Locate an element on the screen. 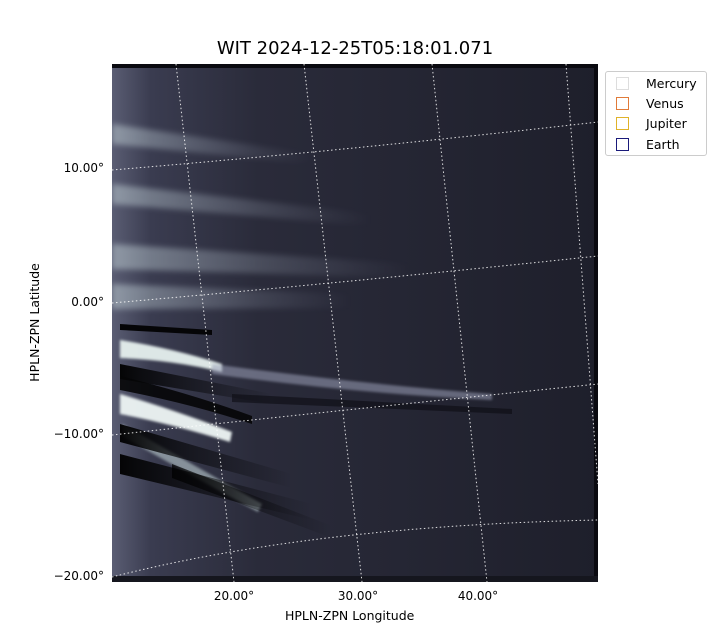 The width and height of the screenshot is (720, 640). x-tick-label: 20.00° is located at coordinates (234, 596).